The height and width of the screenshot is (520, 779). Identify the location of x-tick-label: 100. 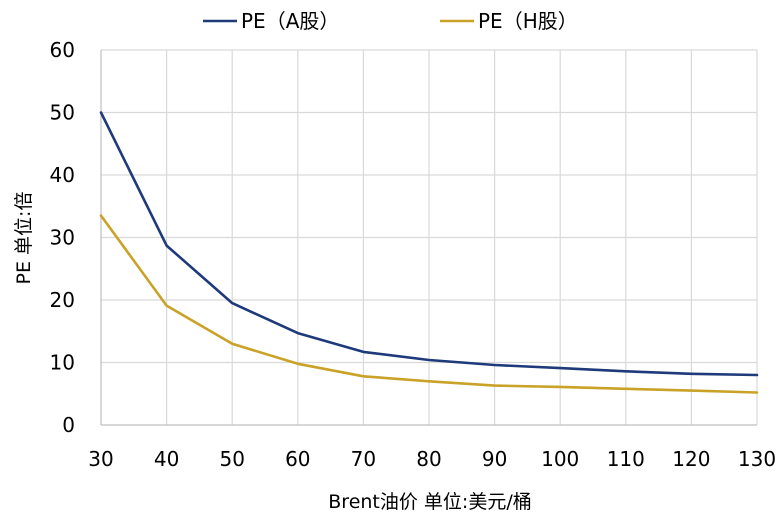
(560, 459).